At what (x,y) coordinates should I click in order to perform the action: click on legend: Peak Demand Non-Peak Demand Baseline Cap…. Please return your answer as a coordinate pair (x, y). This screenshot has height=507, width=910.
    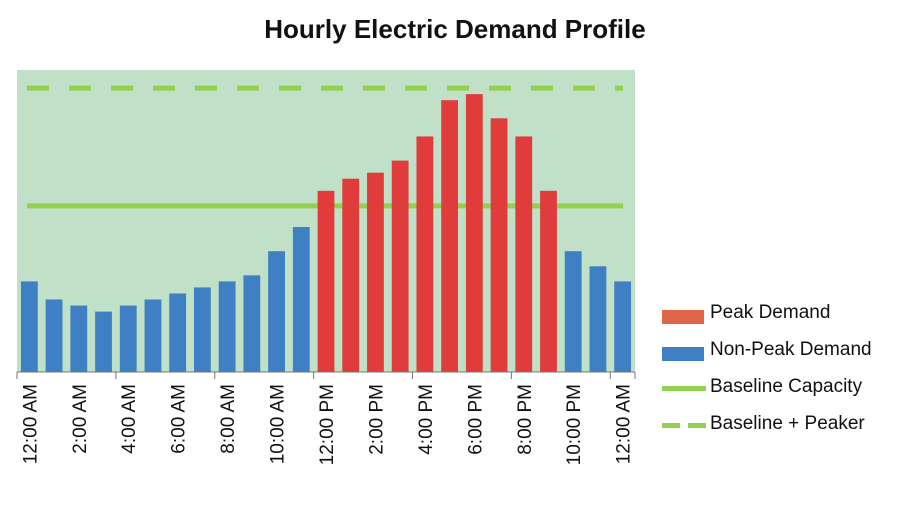
    Looking at the image, I should click on (785, 374).